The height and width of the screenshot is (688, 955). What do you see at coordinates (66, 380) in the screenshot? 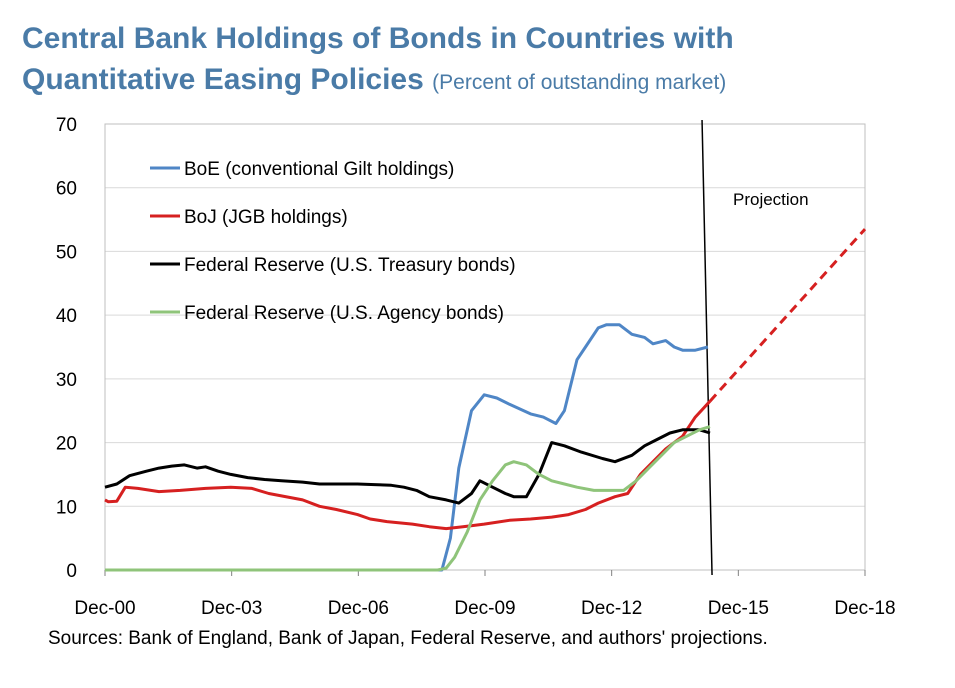
I see `y-tick-label-30: 30` at bounding box center [66, 380].